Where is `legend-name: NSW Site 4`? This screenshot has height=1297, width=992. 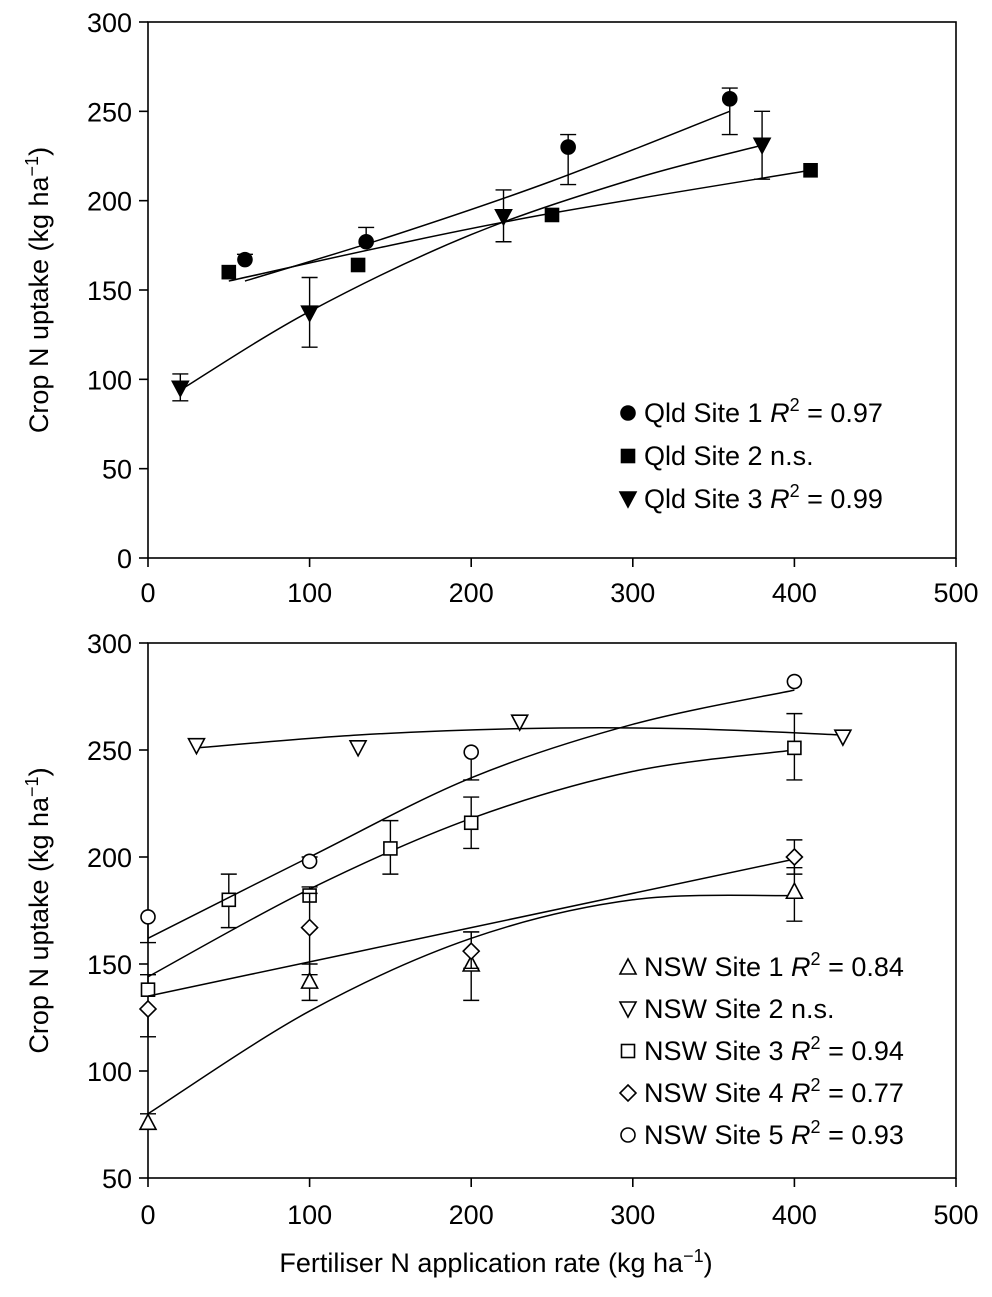 legend-name: NSW Site 4 is located at coordinates (717, 1093).